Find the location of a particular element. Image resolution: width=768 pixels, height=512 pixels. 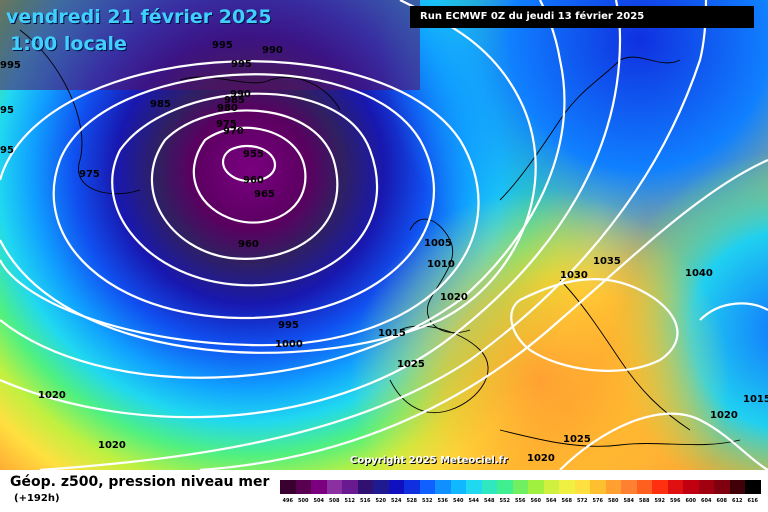

scale-swatch: 516 is located at coordinates (365, 495).